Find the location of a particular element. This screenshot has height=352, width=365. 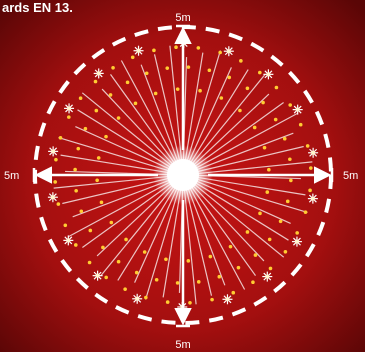

burst-core is located at coordinates (183, 175).